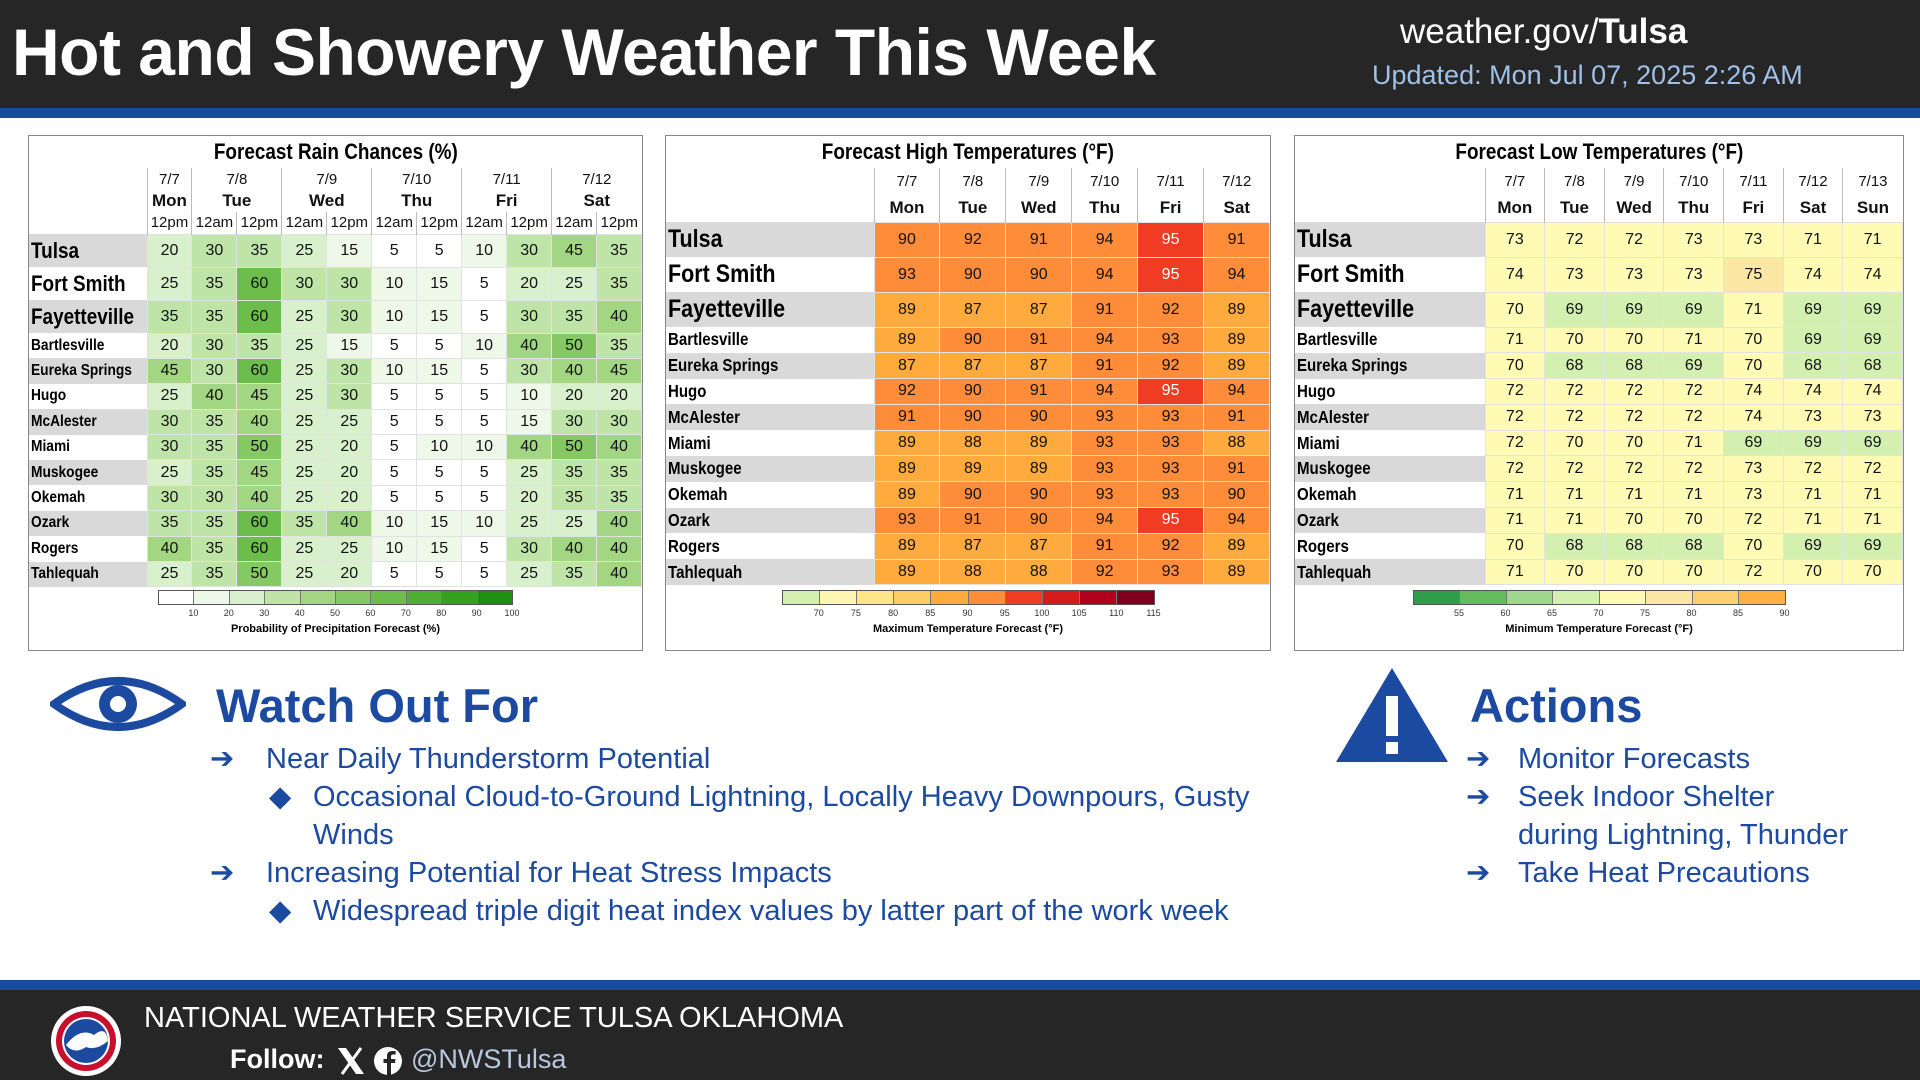 This screenshot has width=1920, height=1080. What do you see at coordinates (335, 422) in the screenshot?
I see `city-row: McAlester 30 35 40 25 25 5 5 5 15 30 30` at bounding box center [335, 422].